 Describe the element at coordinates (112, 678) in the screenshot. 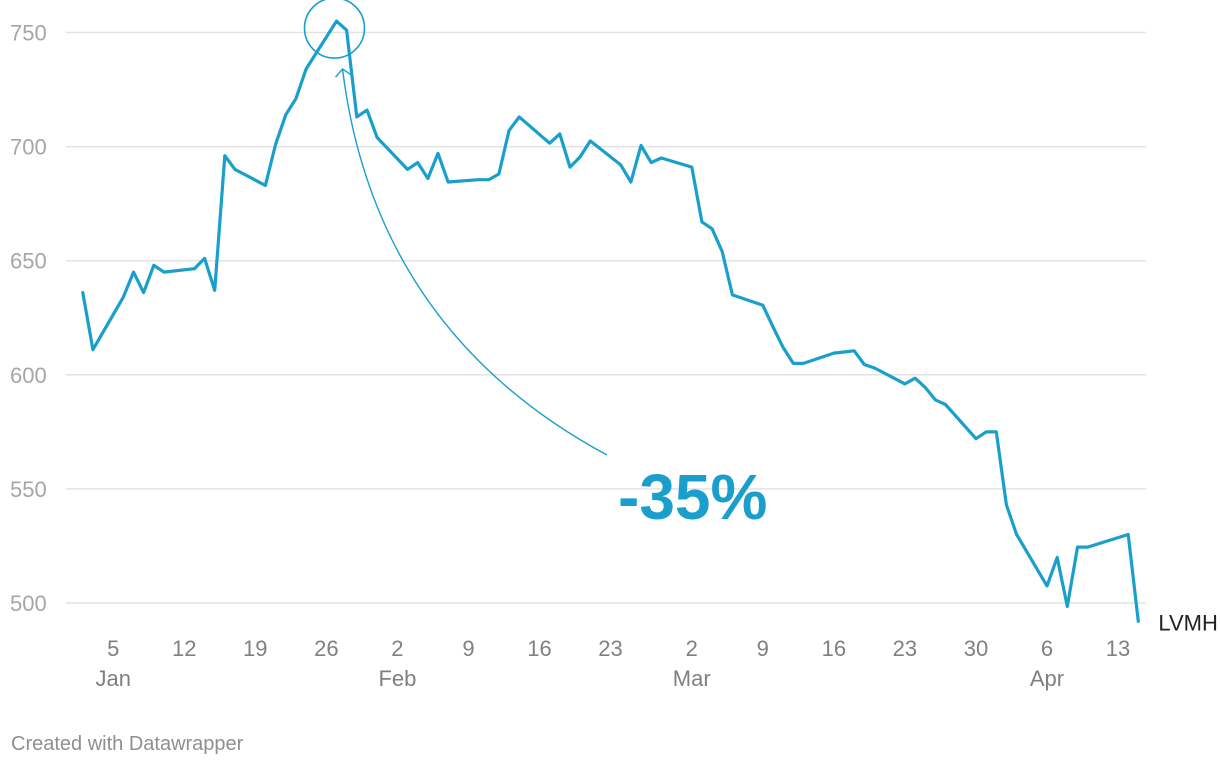

I see `x-month-label: Jan` at that location.